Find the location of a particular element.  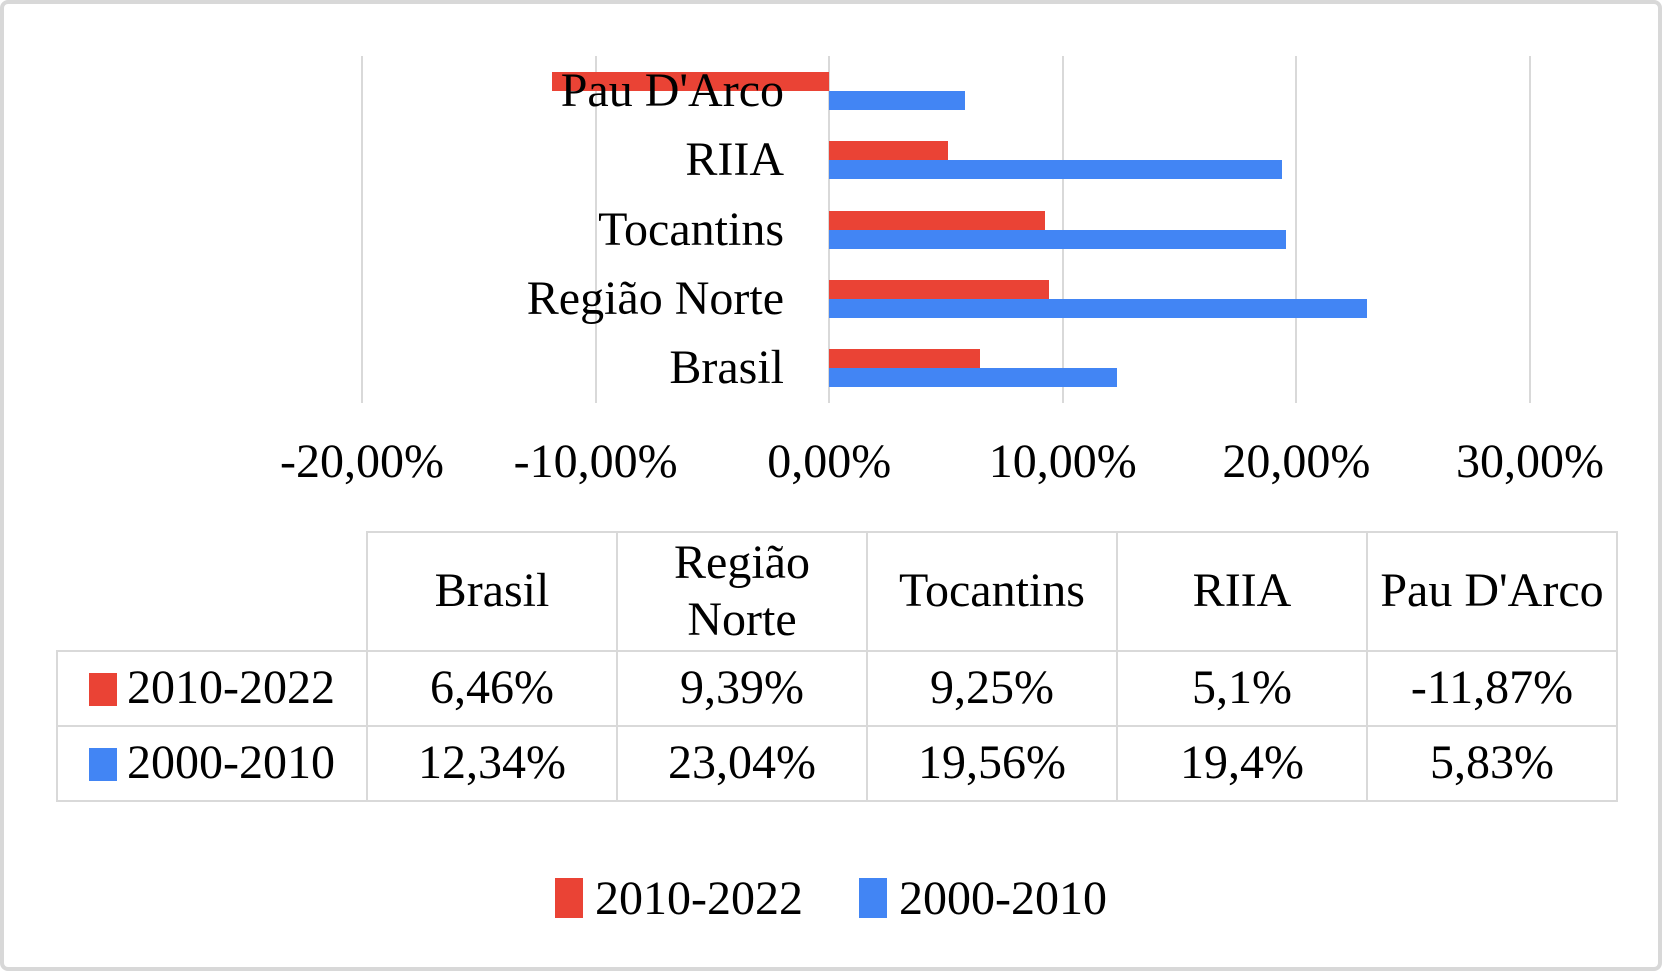

category-label: RIIA is located at coordinates (734, 160).